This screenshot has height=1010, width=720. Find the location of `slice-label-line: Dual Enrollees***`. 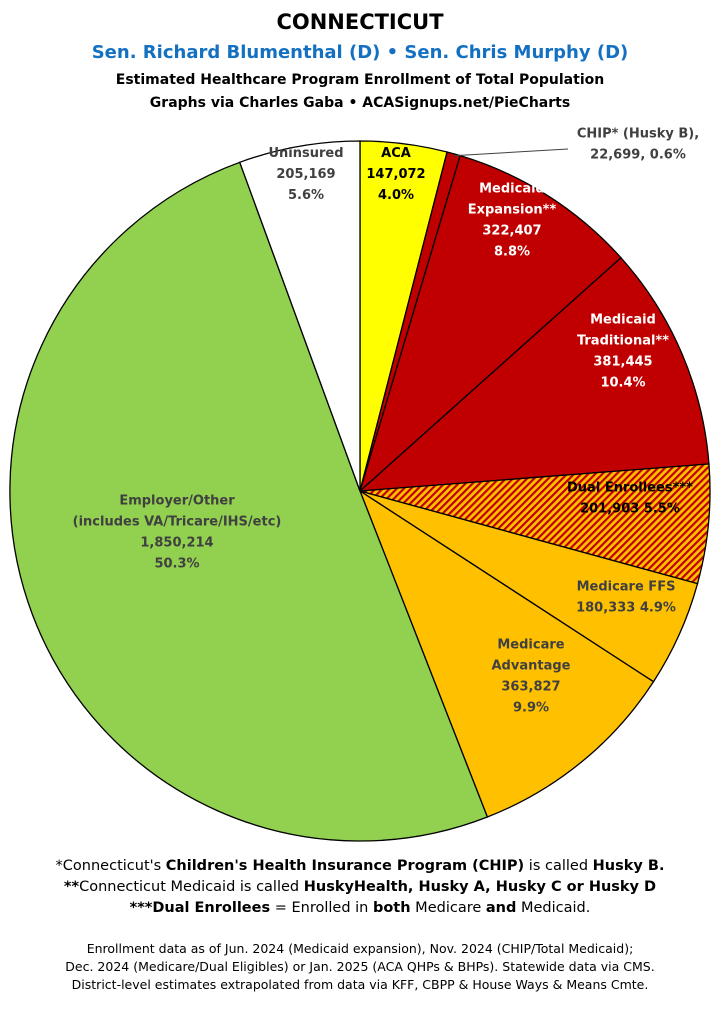

slice-label-line: Dual Enrollees*** is located at coordinates (630, 488).